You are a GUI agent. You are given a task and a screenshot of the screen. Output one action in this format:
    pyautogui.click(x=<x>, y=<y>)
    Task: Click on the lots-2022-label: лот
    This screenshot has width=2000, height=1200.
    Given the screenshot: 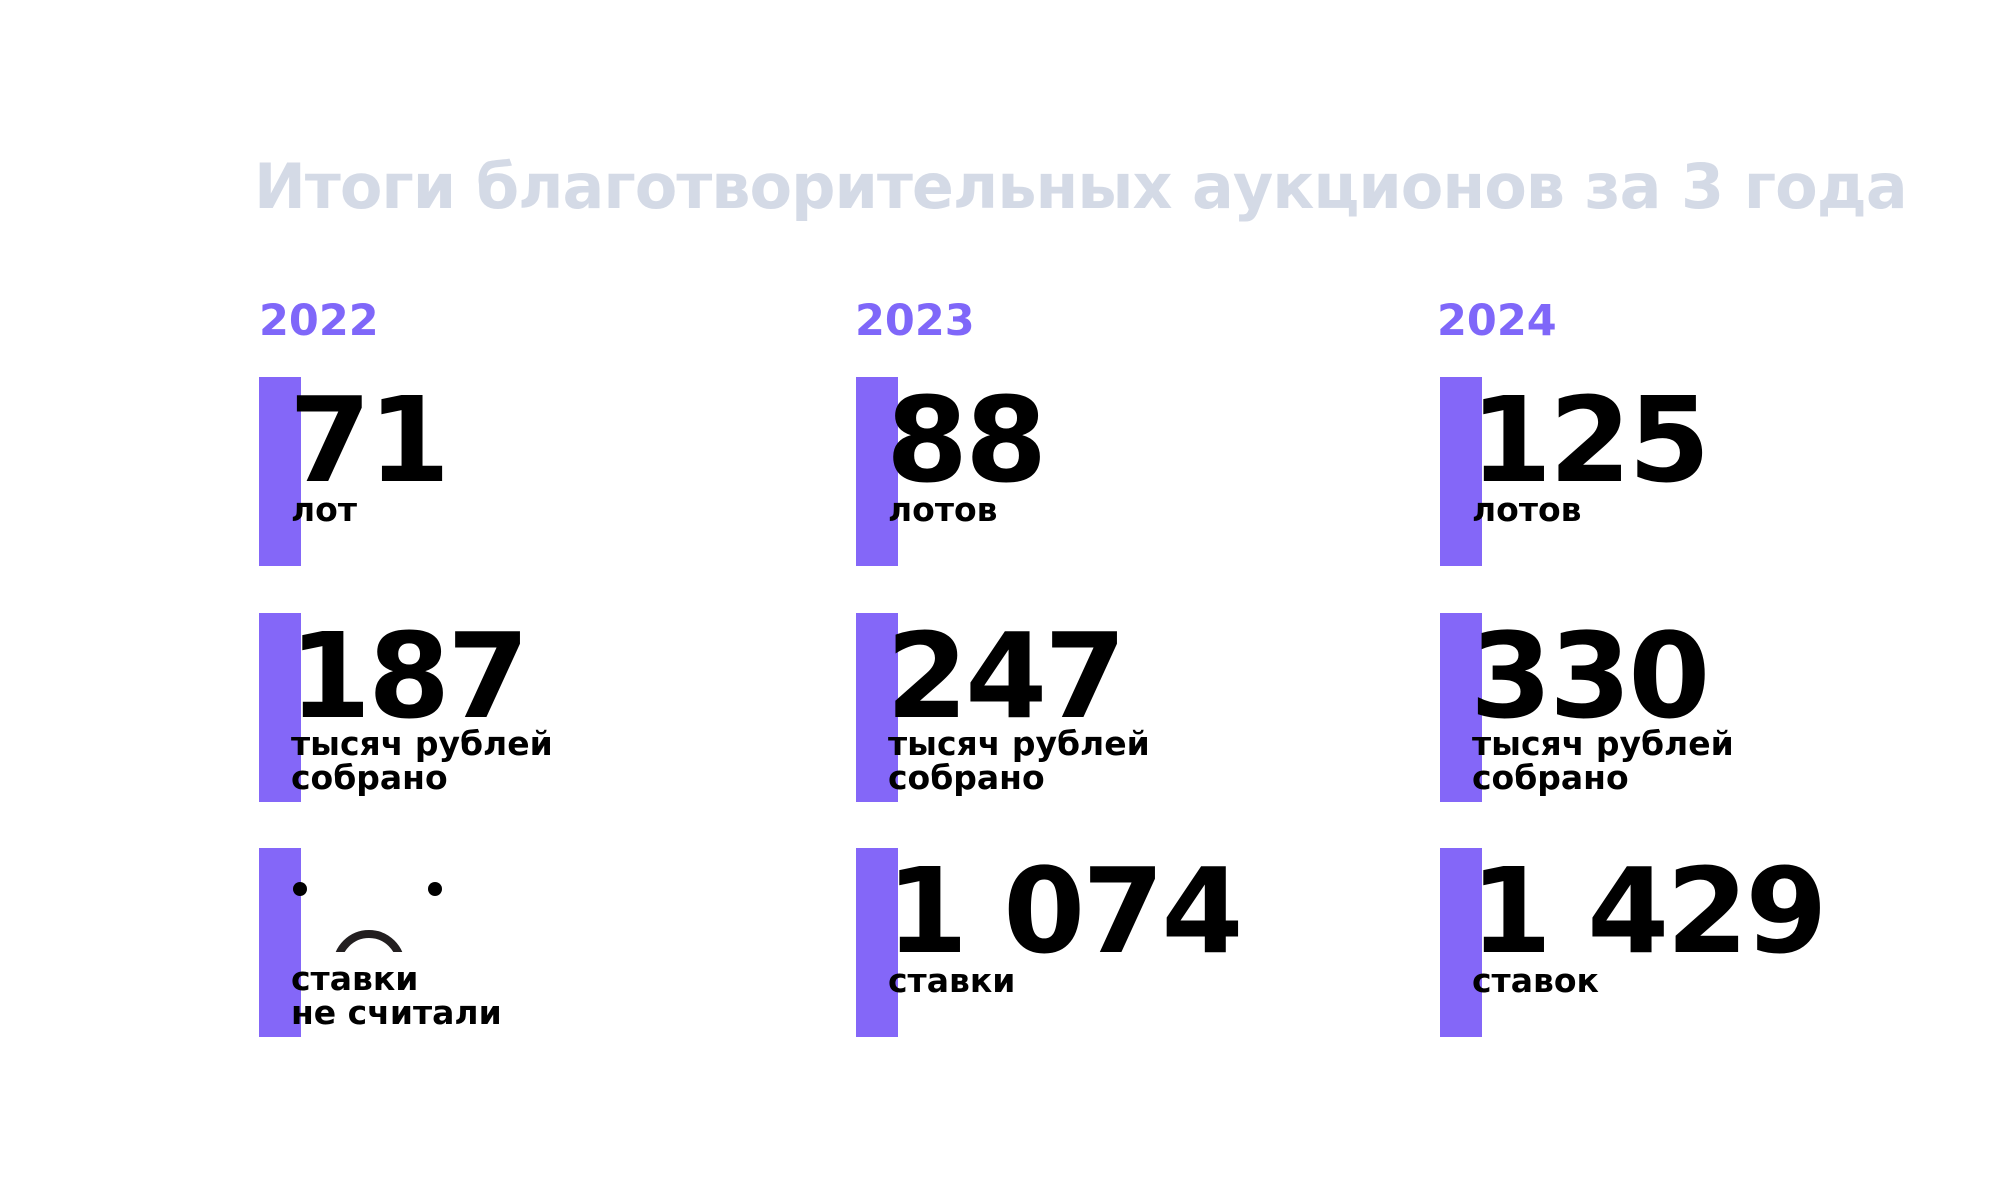 What is the action you would take?
    pyautogui.click(x=324, y=509)
    